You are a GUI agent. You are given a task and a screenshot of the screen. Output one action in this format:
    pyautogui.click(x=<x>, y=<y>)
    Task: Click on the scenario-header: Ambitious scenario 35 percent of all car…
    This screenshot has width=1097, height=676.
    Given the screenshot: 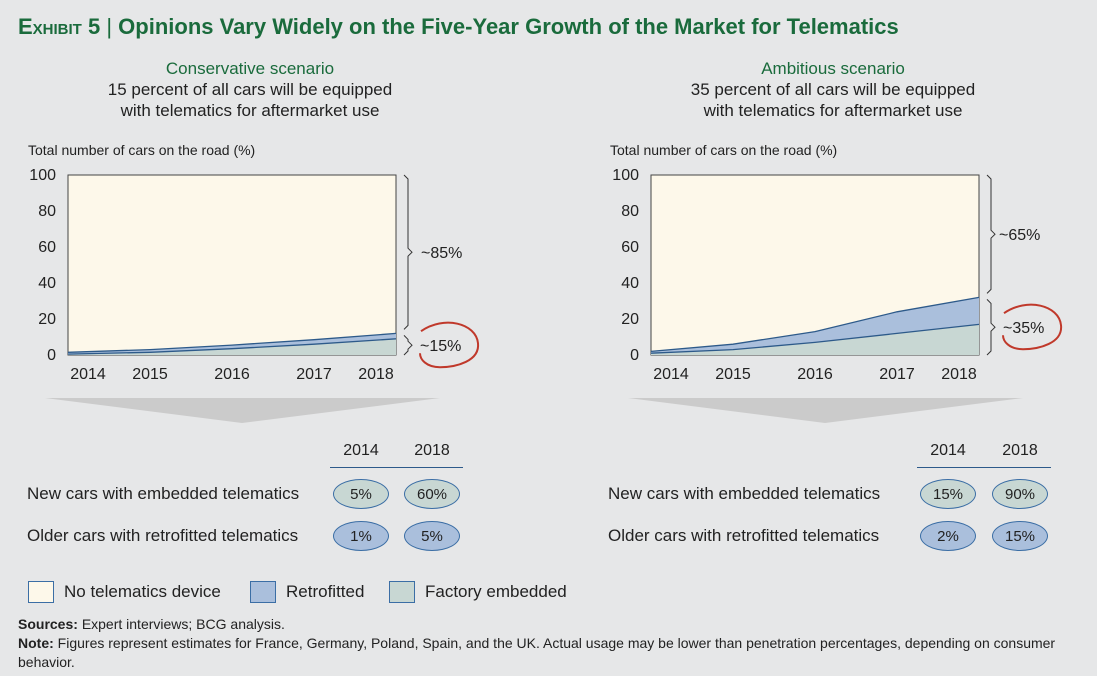 What is the action you would take?
    pyautogui.click(x=833, y=89)
    